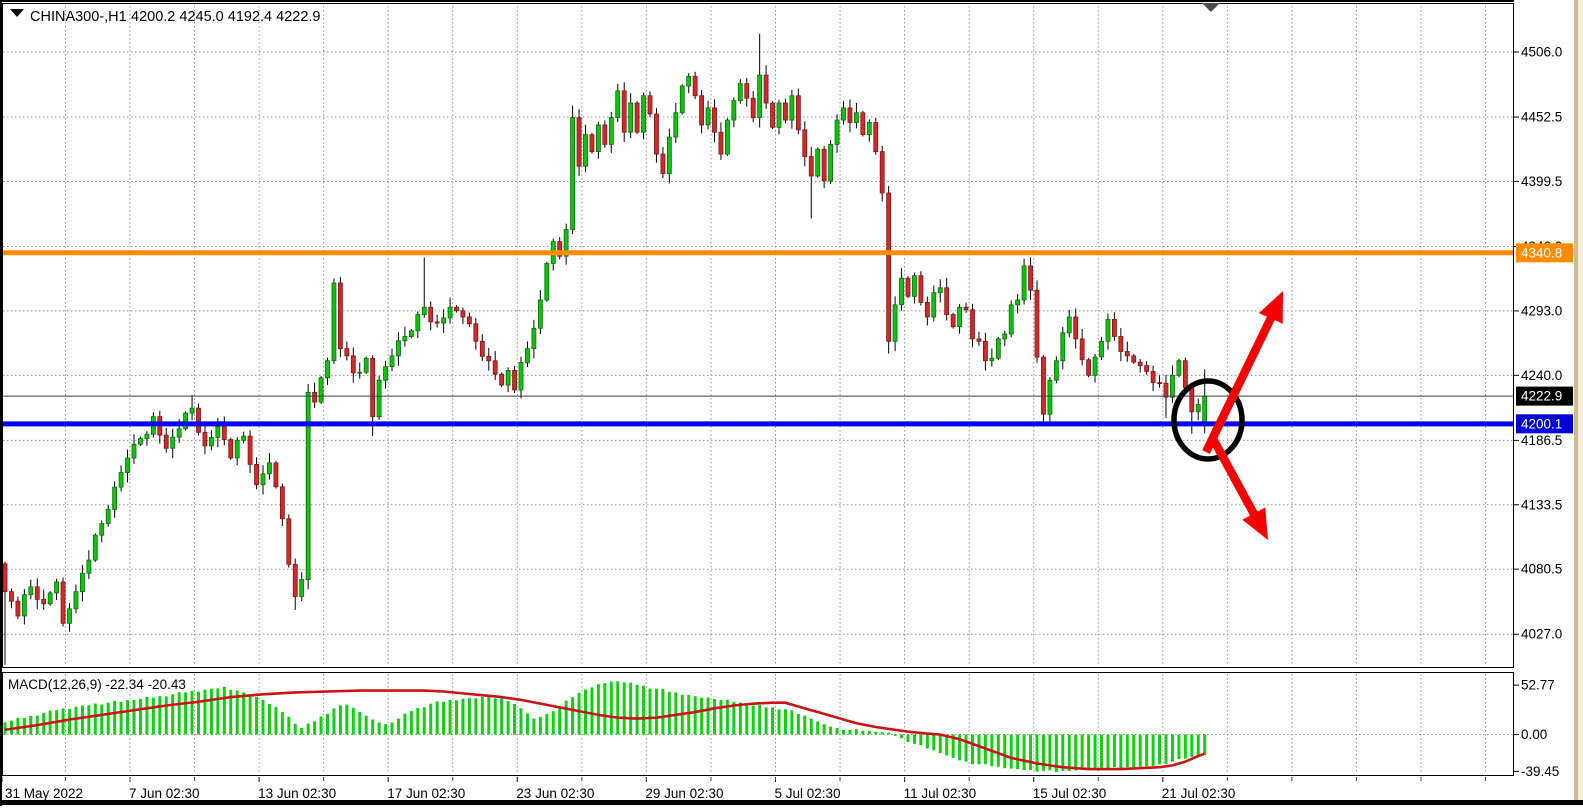  What do you see at coordinates (1534, 734) in the screenshot?
I see `macd-axis-label: 0.00` at bounding box center [1534, 734].